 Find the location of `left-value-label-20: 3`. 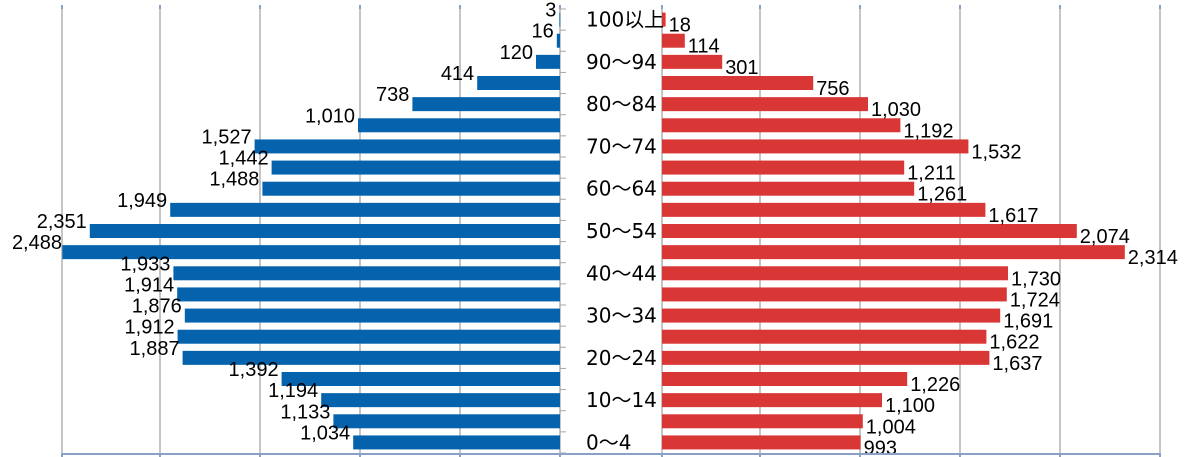

left-value-label-20: 3 is located at coordinates (550, 11).